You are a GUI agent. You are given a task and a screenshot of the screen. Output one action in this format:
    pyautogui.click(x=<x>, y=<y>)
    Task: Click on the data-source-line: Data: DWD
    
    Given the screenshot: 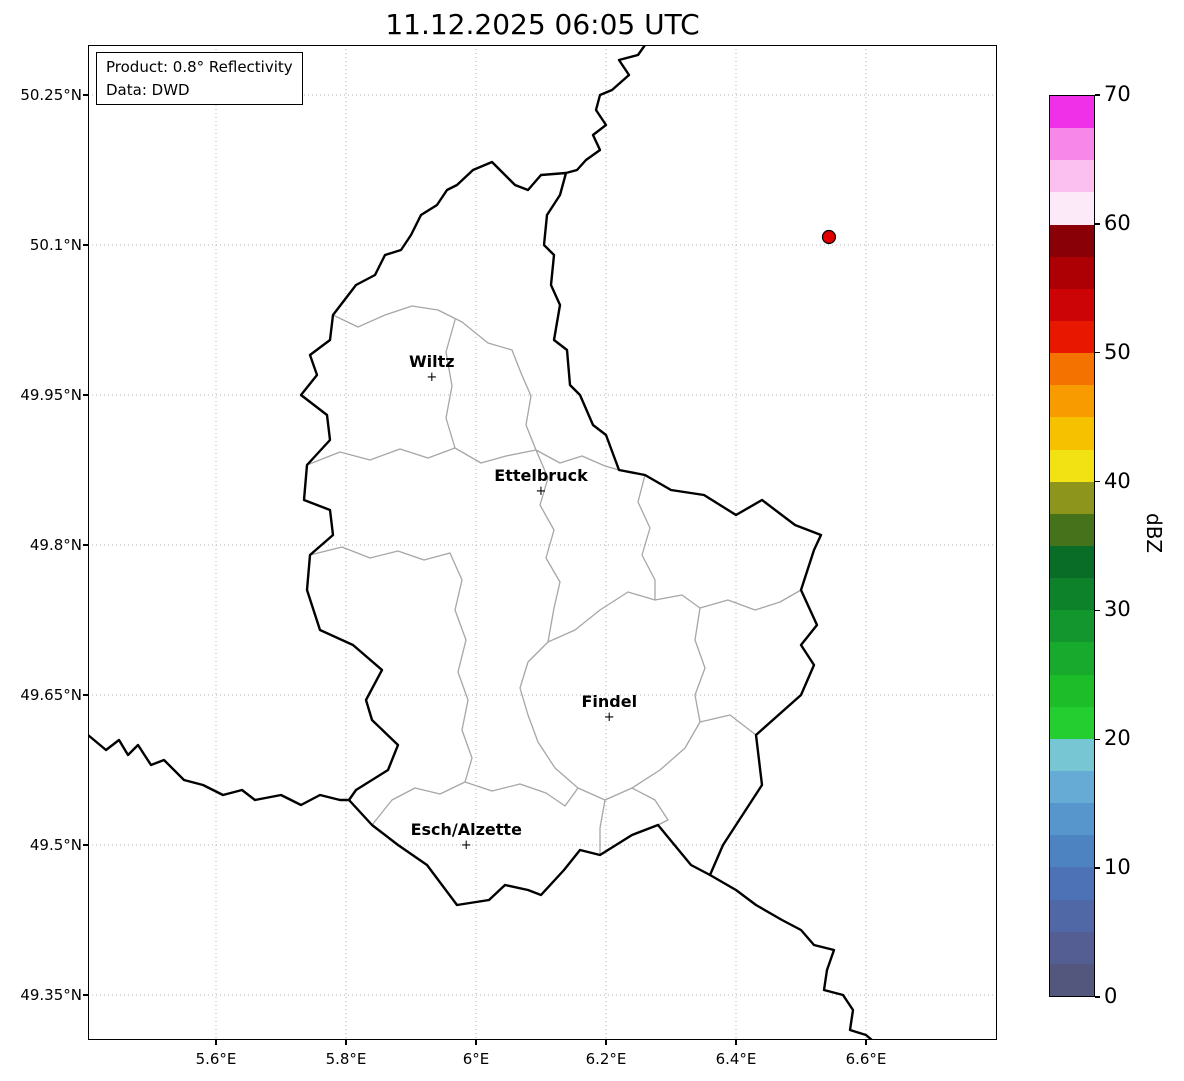 What is the action you would take?
    pyautogui.click(x=148, y=89)
    